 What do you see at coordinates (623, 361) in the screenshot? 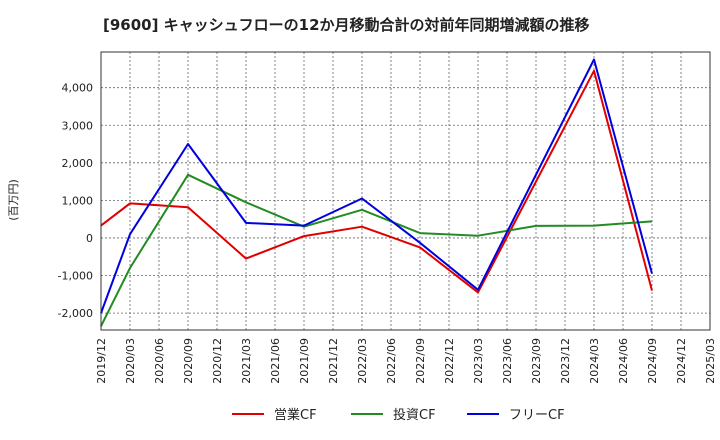
I see `x-tick-label: 2024/06` at bounding box center [623, 361].